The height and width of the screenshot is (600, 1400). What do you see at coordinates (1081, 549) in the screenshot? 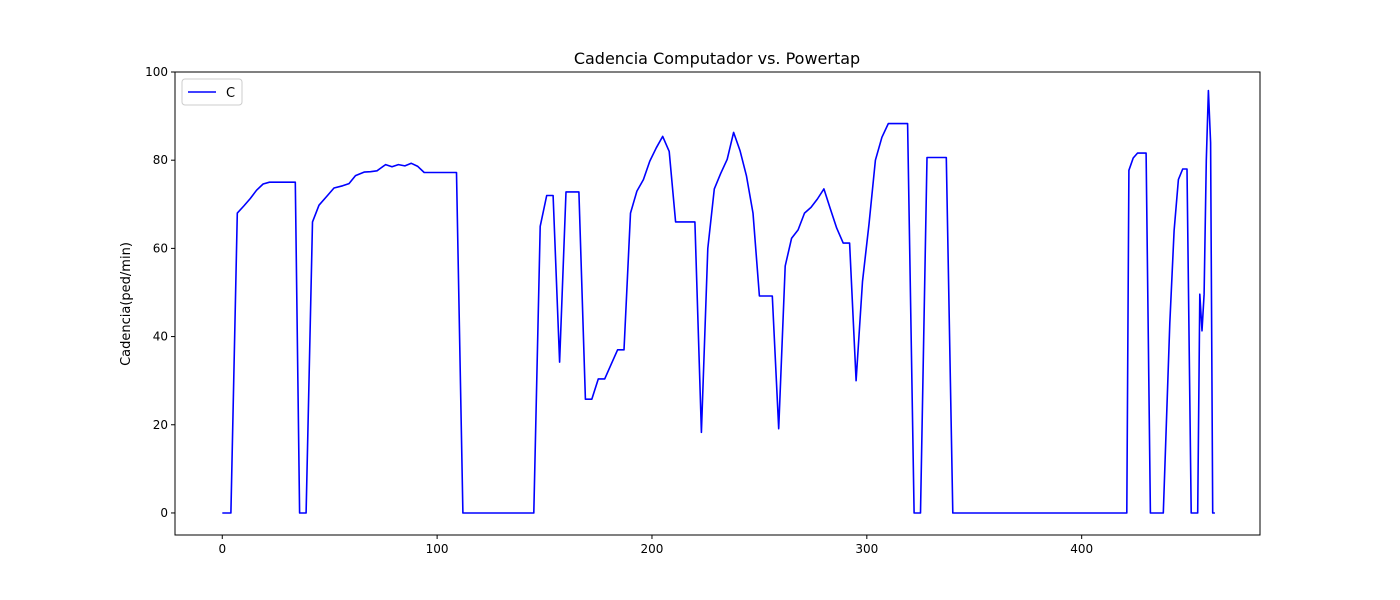
I see `x-tick-label: 400` at bounding box center [1081, 549].